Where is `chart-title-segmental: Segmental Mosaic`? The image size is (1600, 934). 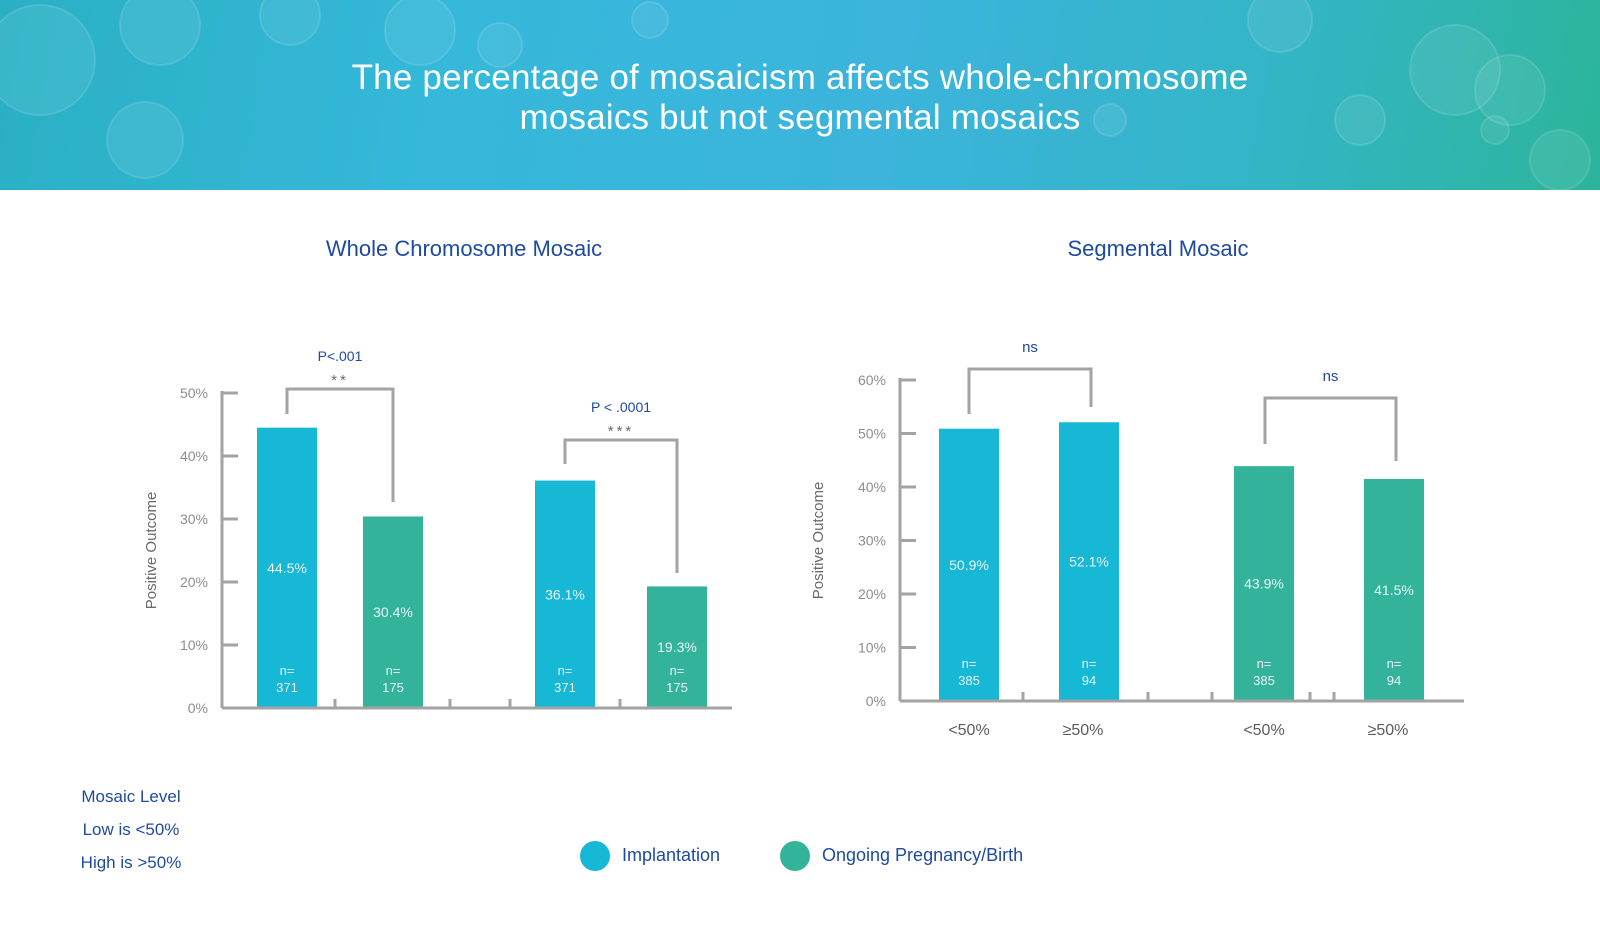
chart-title-segmental: Segmental Mosaic is located at coordinates (1158, 248).